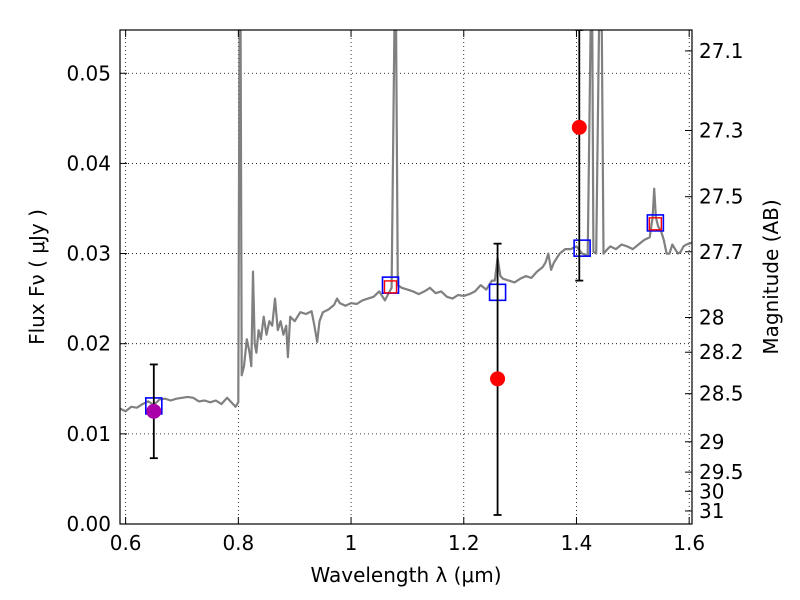 This screenshot has width=800, height=600. What do you see at coordinates (771, 276) in the screenshot?
I see `y-axis-right-label: Magnitude (AB)` at bounding box center [771, 276].